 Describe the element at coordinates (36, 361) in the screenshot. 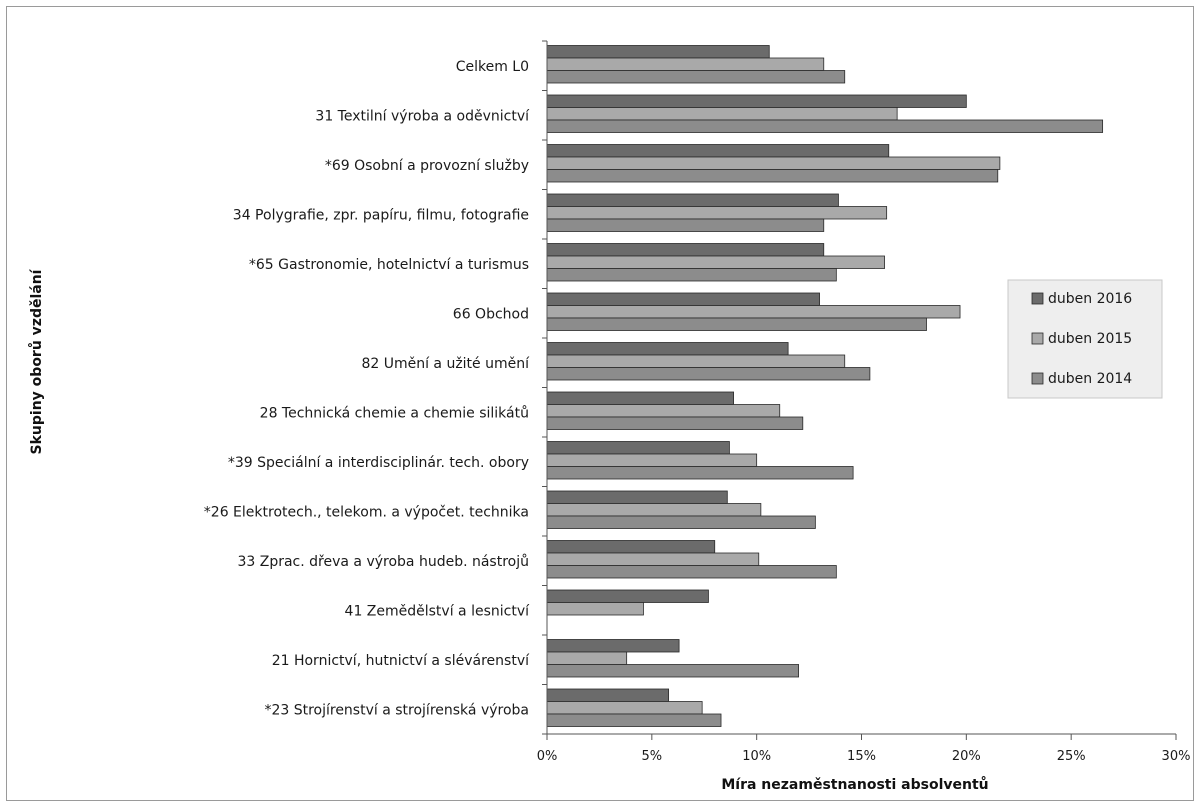

I see `y-axis-title: Skupiny oborů vzdělání` at that location.